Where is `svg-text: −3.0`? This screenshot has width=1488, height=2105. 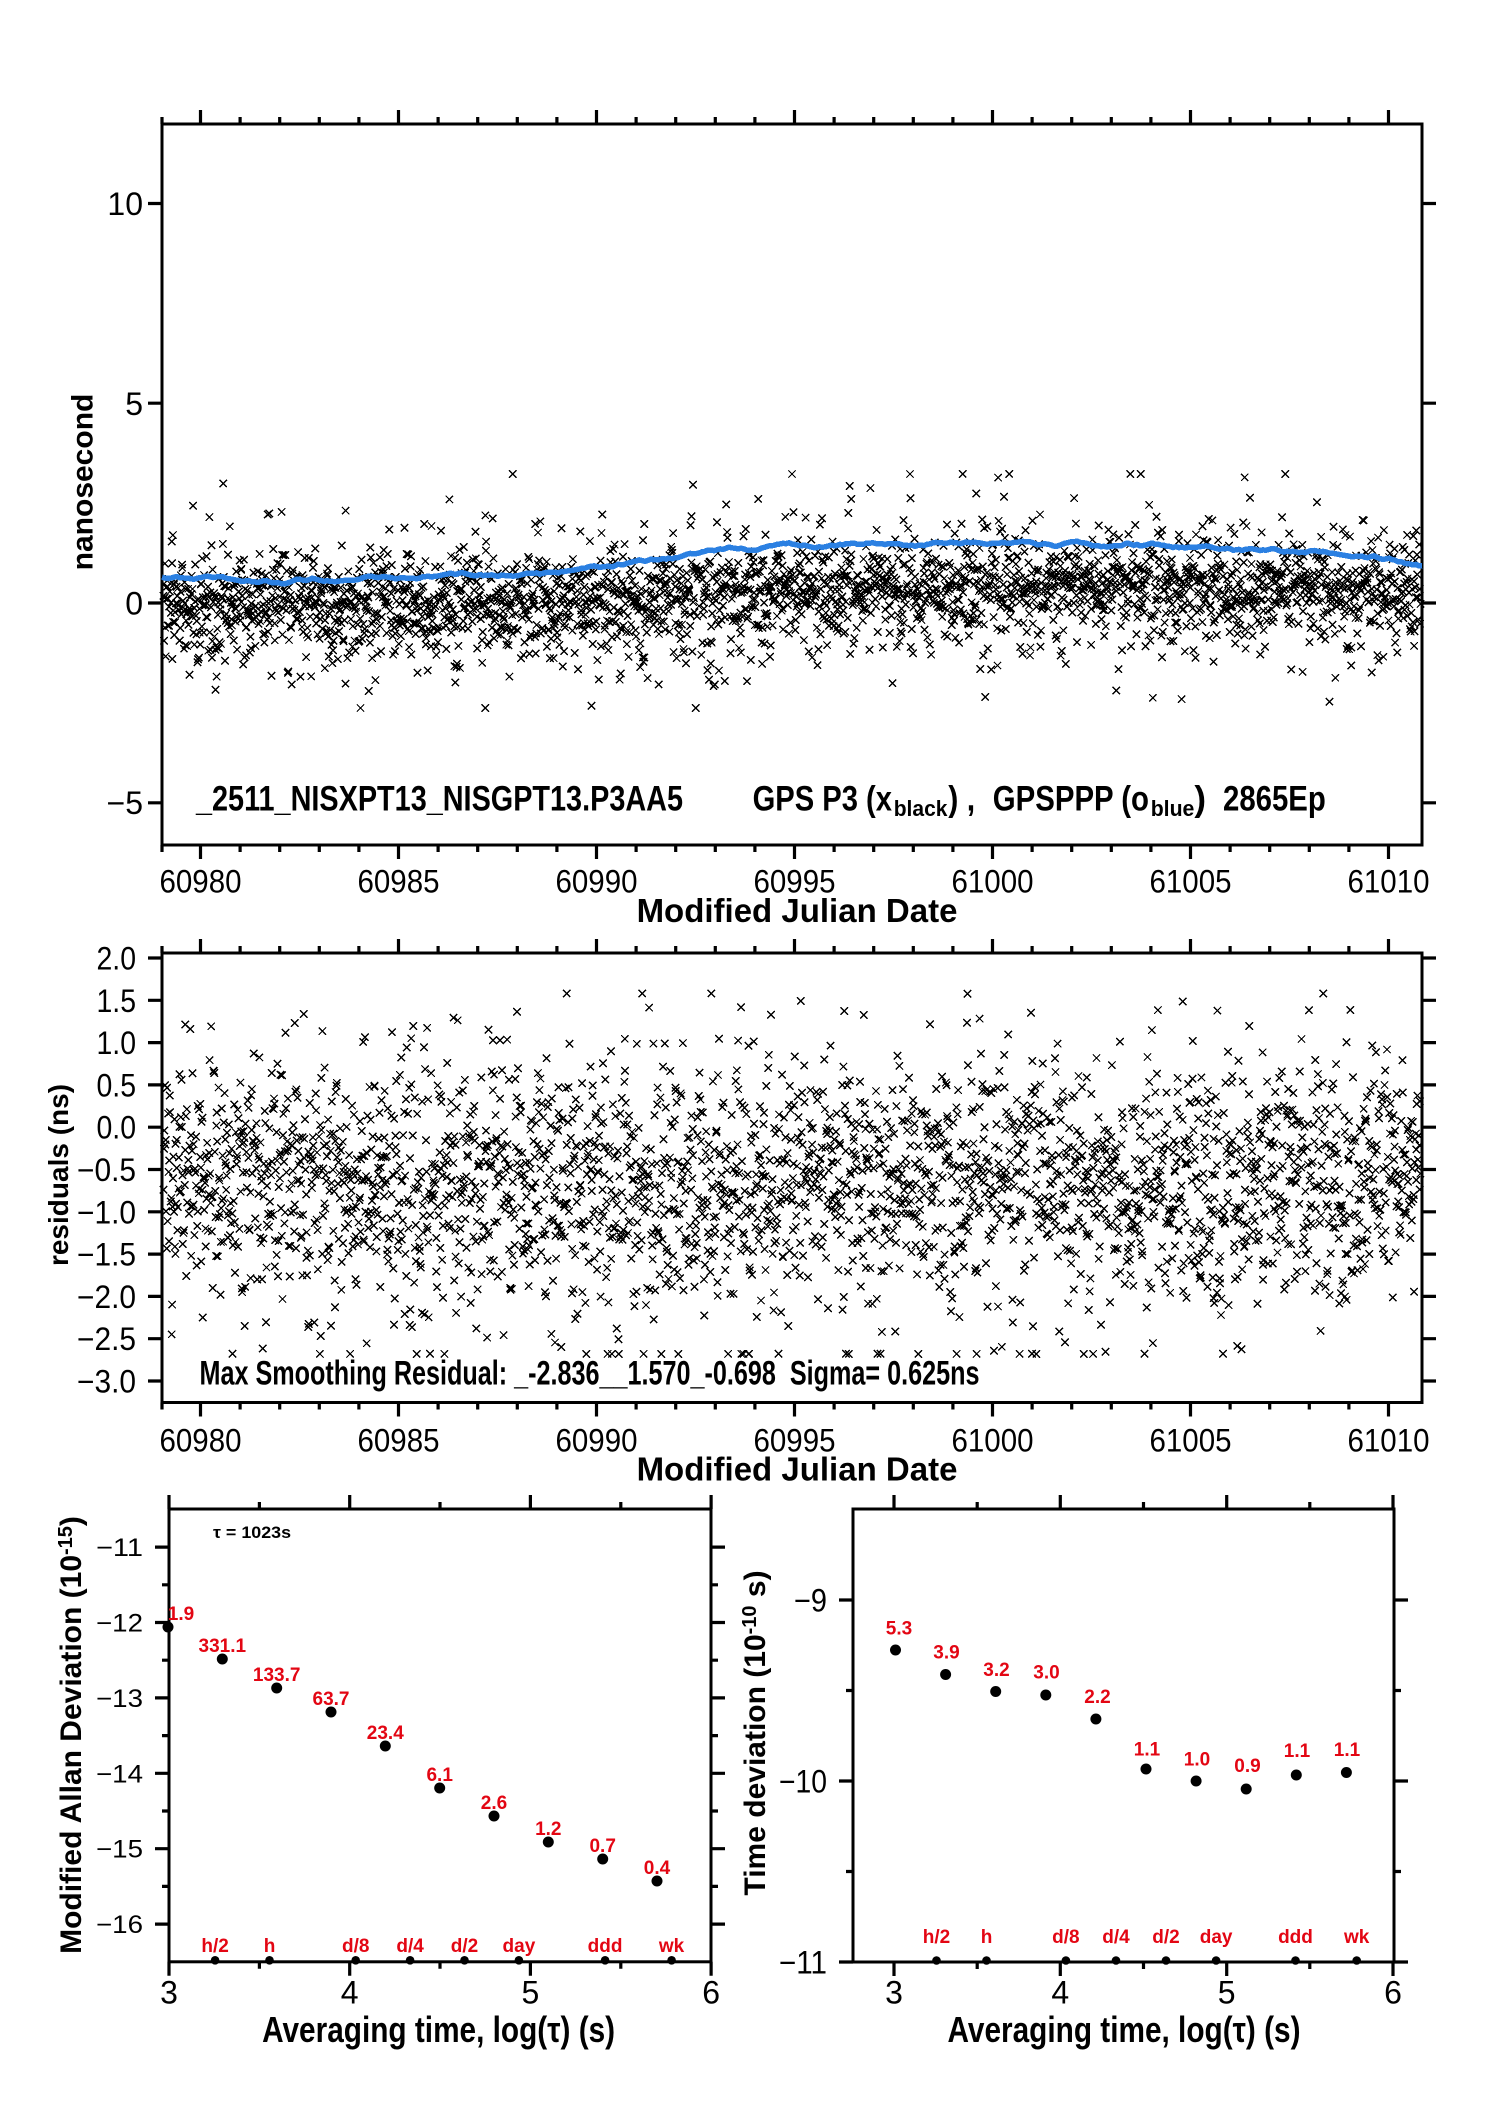 svg-text: −3.0 is located at coordinates (106, 1382).